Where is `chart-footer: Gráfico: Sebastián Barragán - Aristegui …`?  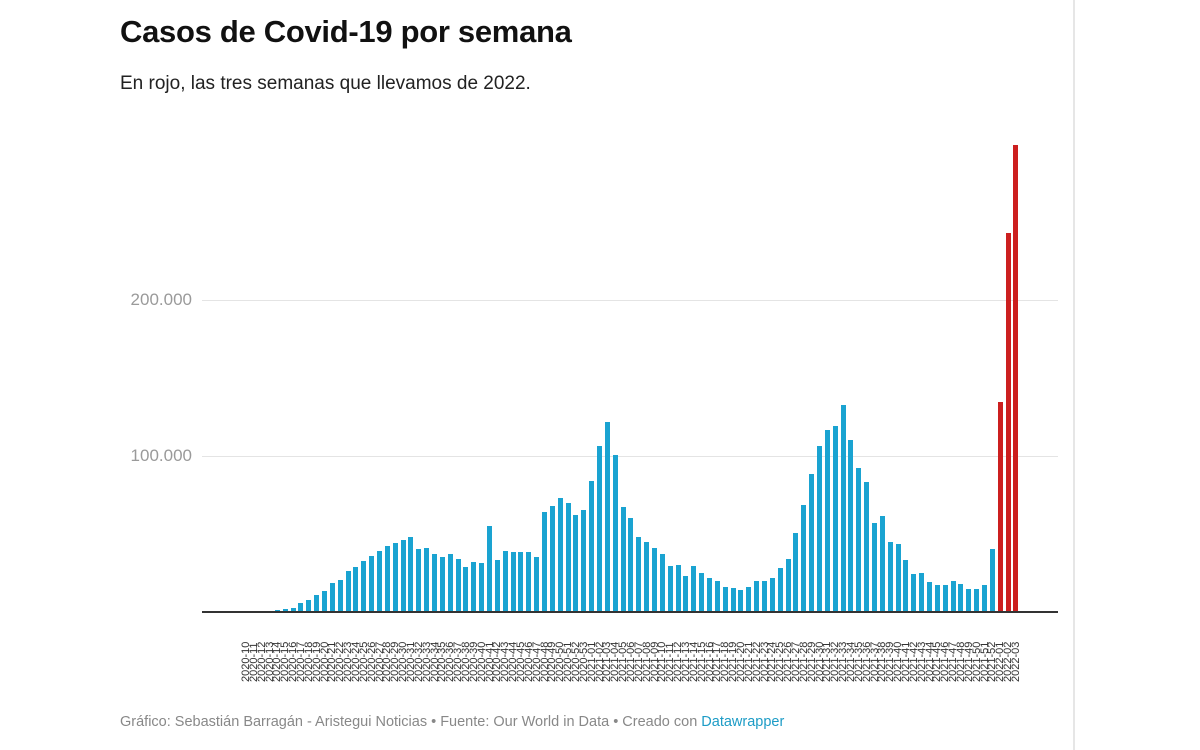 chart-footer: Gráfico: Sebastián Barragán - Aristegui … is located at coordinates (452, 722).